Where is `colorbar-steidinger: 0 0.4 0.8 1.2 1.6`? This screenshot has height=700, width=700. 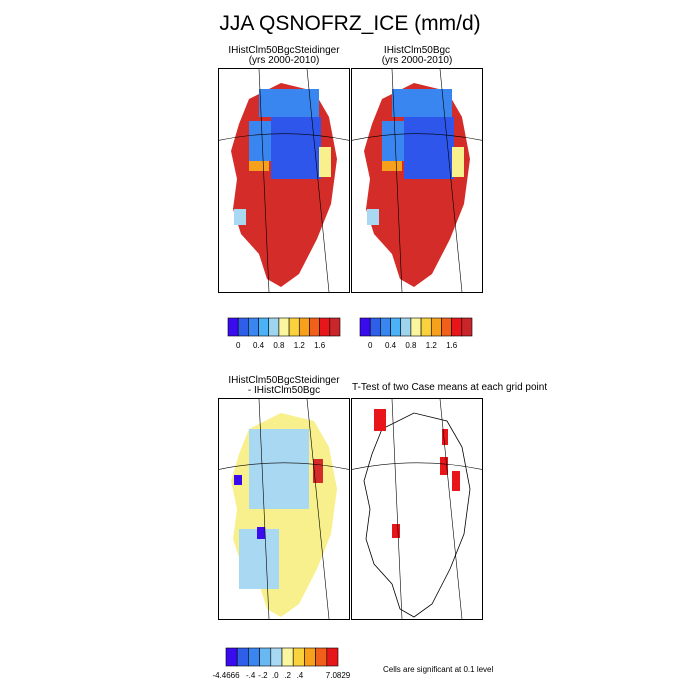
colorbar-steidinger: 0 0.4 0.8 1.2 1.6 is located at coordinates (284, 334).